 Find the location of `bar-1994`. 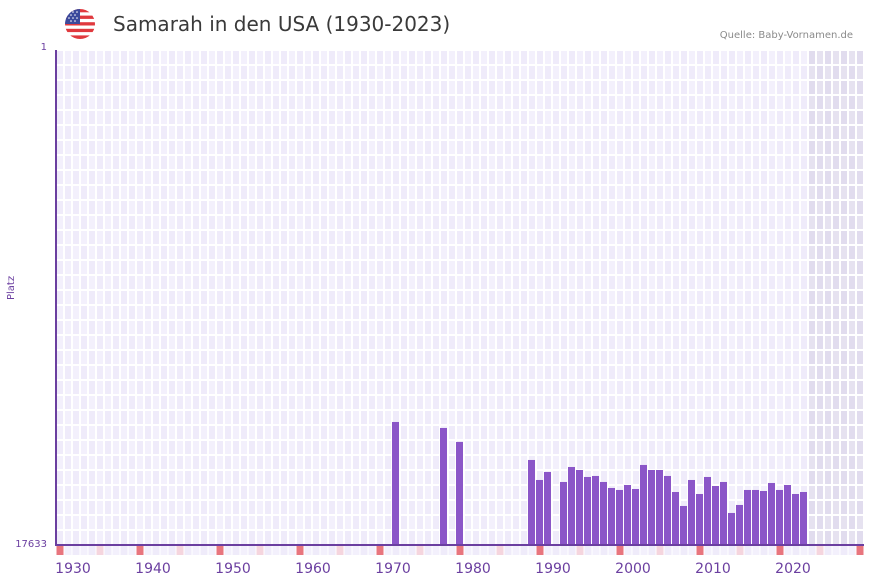

bar-1994 is located at coordinates (587, 510).